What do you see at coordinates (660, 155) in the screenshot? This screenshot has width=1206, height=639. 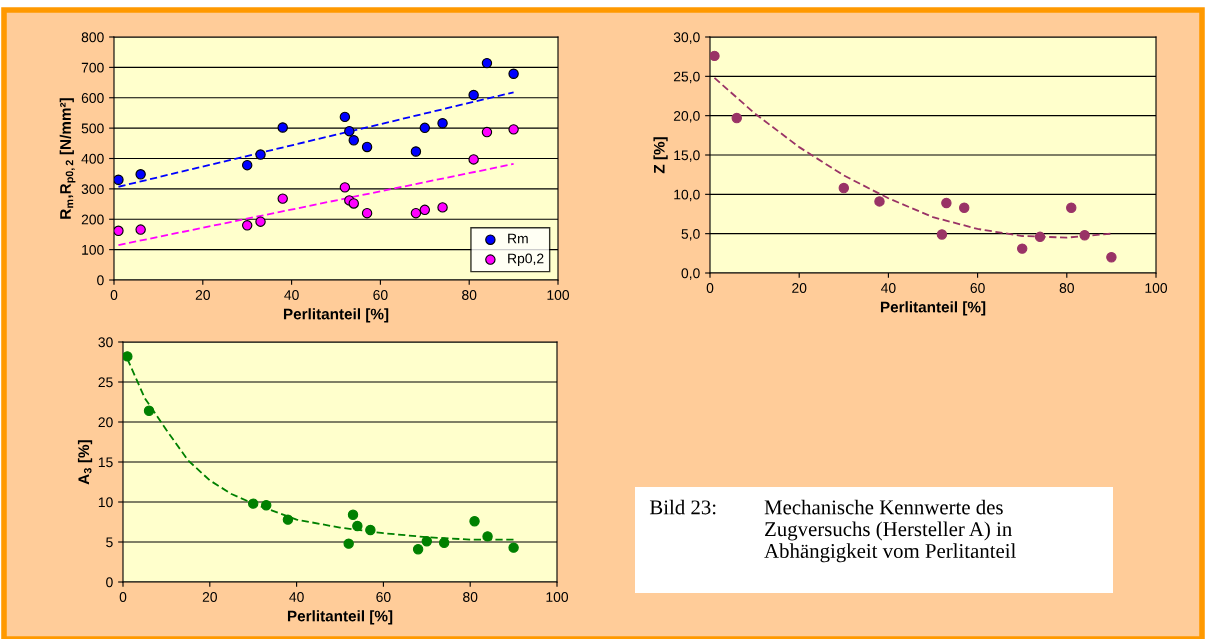 I see `y-axis-title: Z [%]` at bounding box center [660, 155].